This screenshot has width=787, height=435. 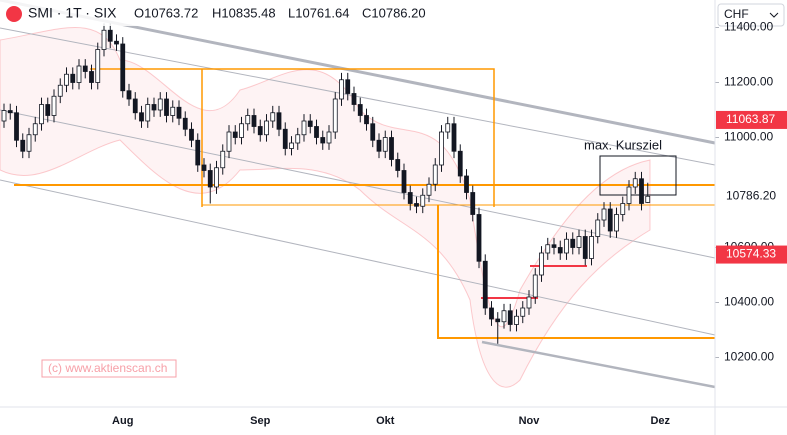 What do you see at coordinates (260, 421) in the screenshot?
I see `x-tick-label: Sep` at bounding box center [260, 421].